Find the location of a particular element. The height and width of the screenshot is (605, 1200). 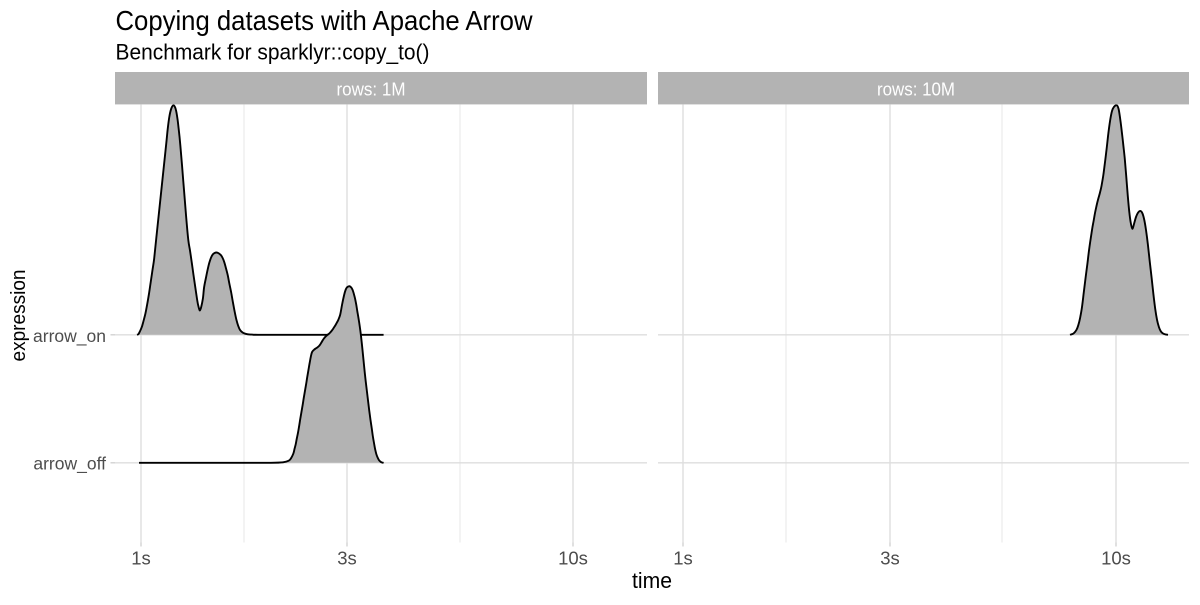

svg-text: arrow_off is located at coordinates (69, 464).